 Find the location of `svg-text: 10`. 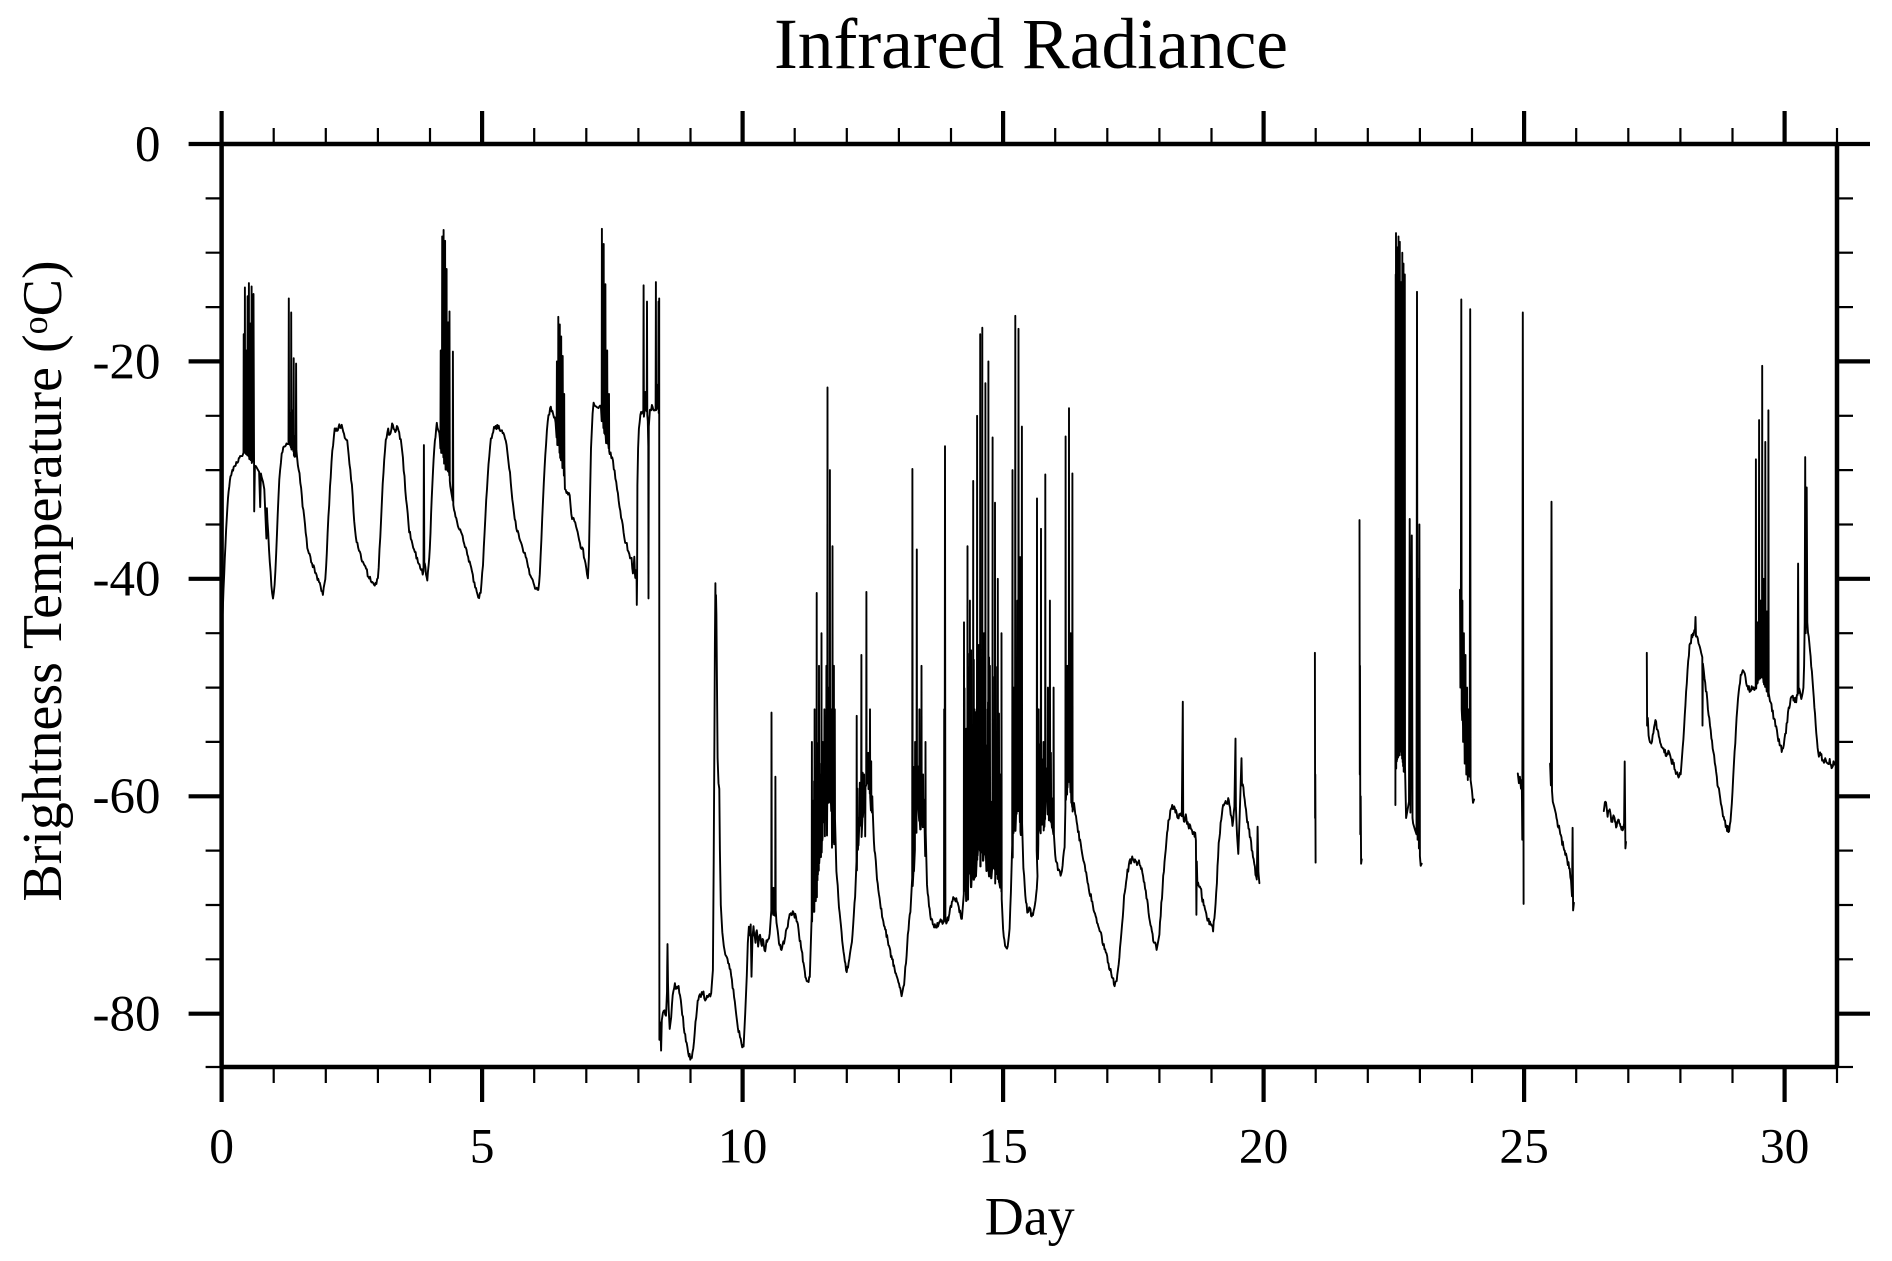

svg-text: 10 is located at coordinates (743, 1146).